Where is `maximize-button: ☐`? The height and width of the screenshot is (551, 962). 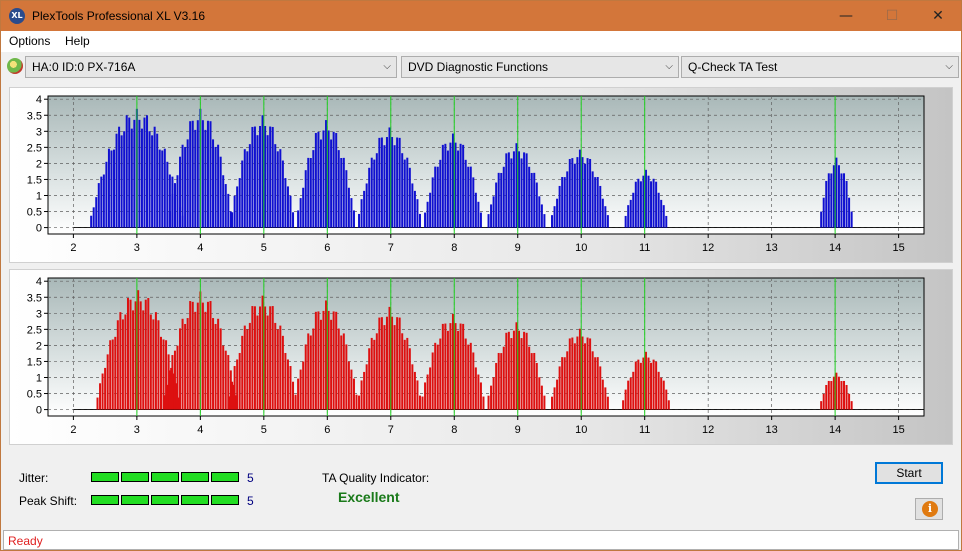
maximize-button: ☐ is located at coordinates (892, 16).